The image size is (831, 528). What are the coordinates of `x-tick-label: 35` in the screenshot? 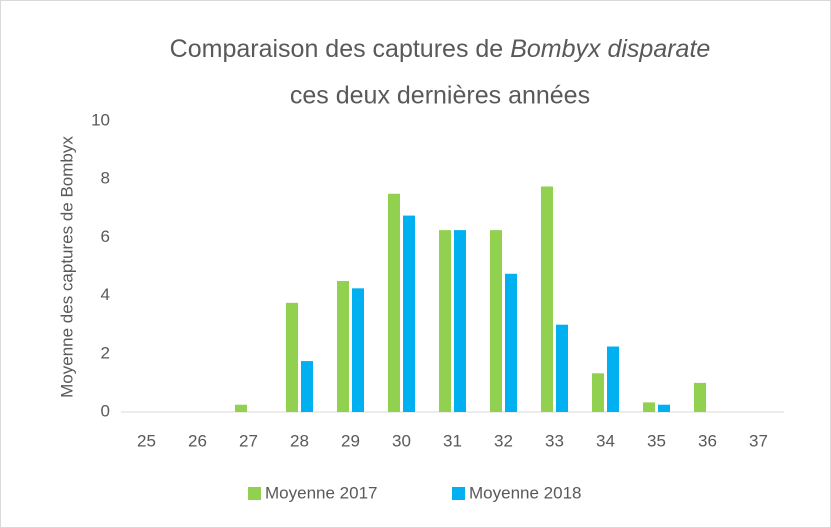 It's located at (656, 440).